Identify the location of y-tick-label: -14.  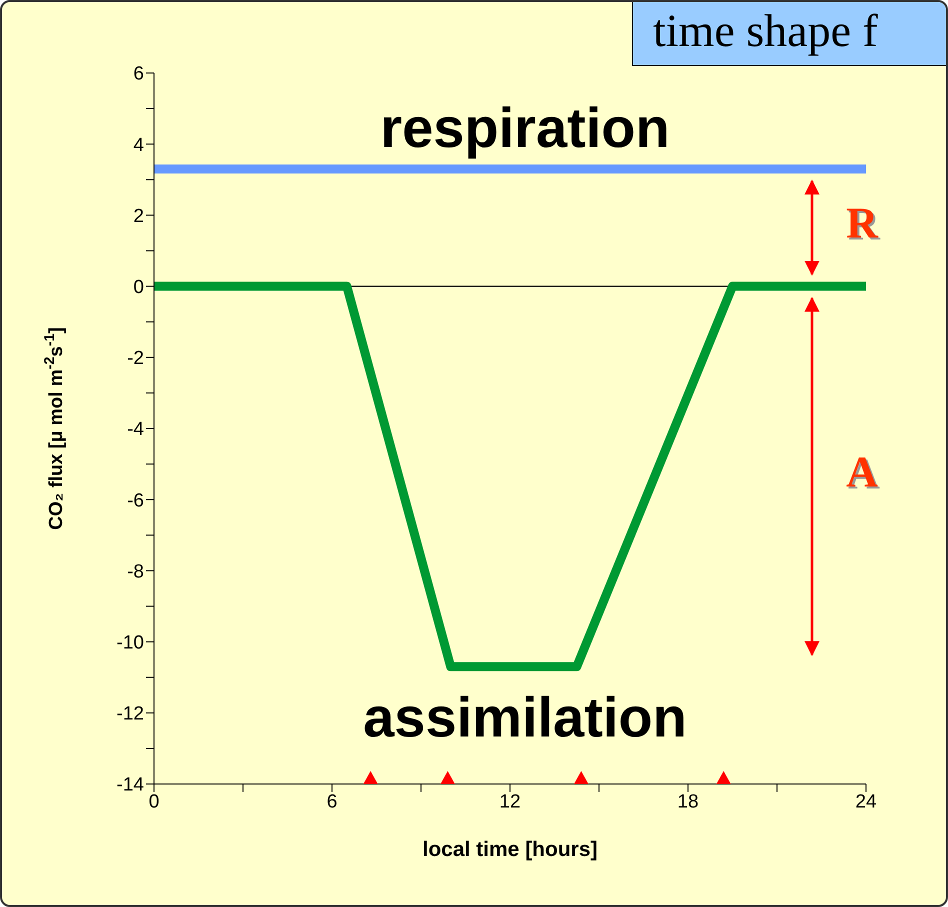
(130, 785).